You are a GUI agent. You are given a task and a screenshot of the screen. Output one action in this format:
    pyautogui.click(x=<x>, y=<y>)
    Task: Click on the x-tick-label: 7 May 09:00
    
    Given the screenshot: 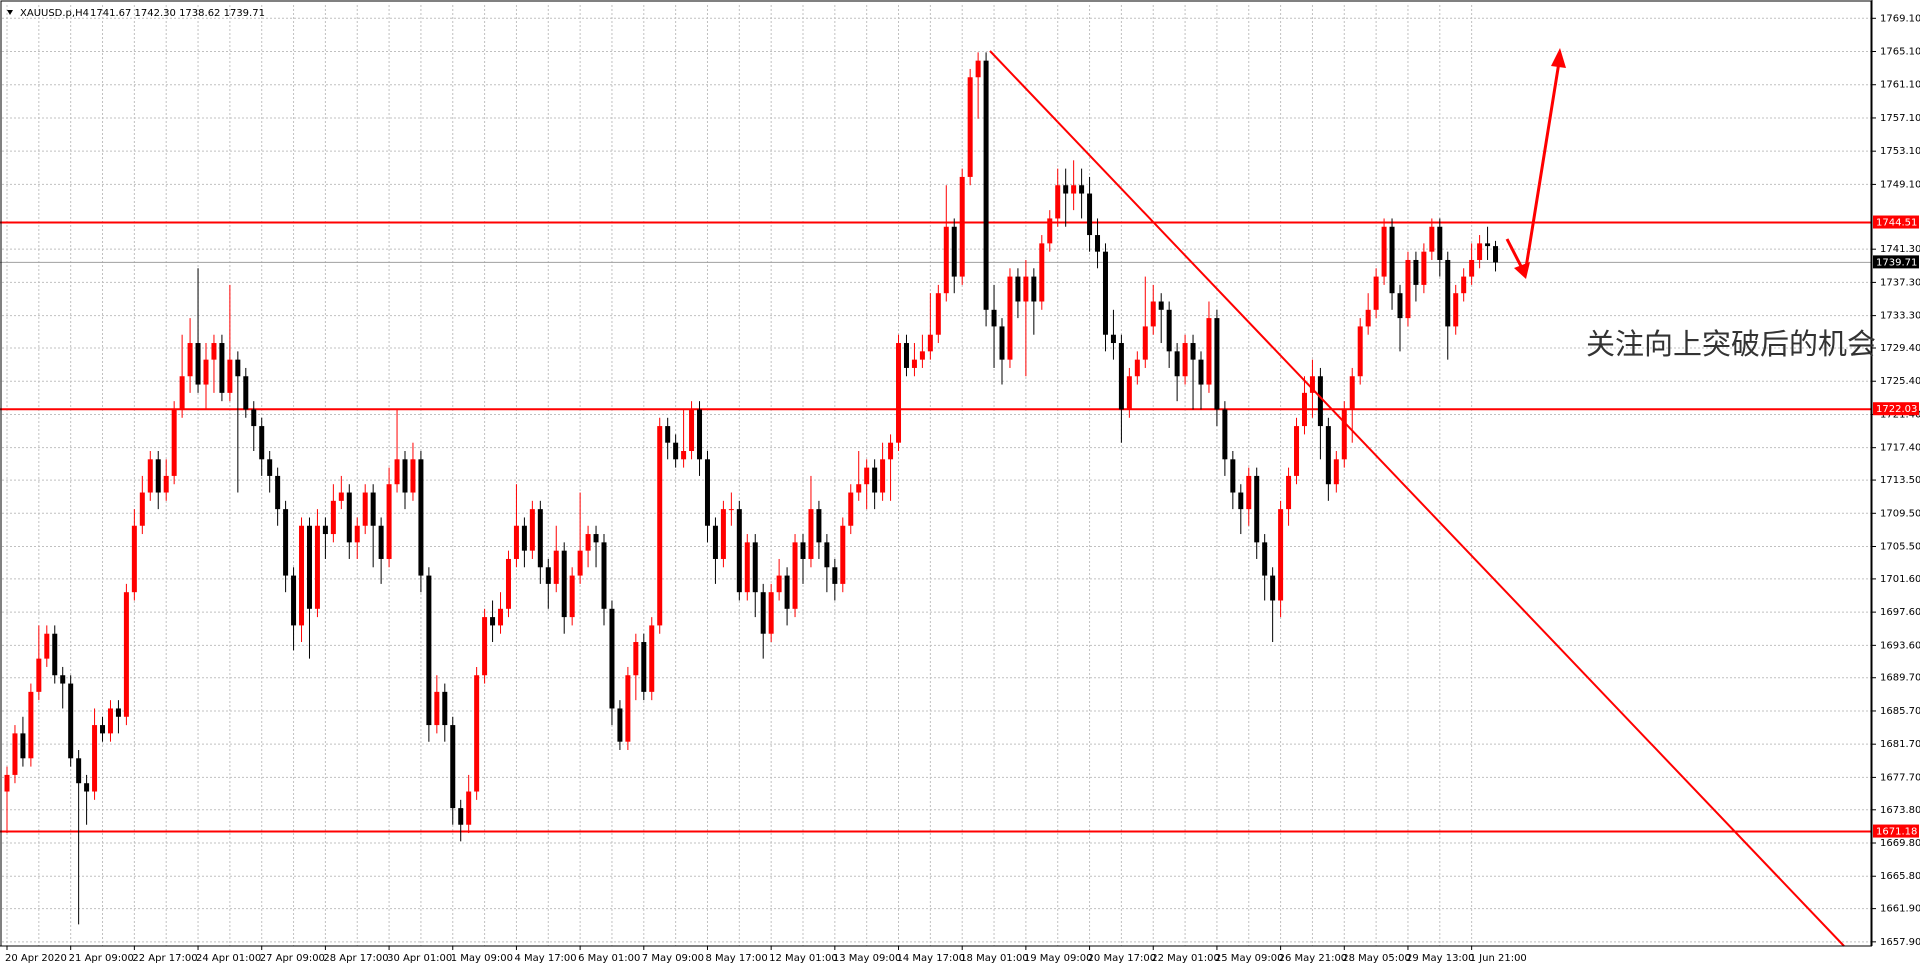 What is the action you would take?
    pyautogui.click(x=673, y=958)
    